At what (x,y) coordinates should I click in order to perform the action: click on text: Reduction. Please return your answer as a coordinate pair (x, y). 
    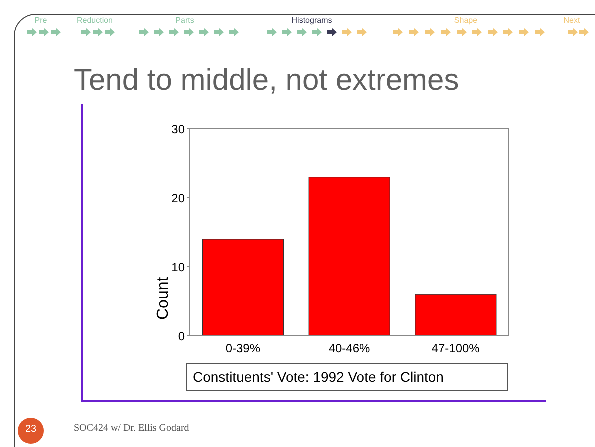
    Looking at the image, I should click on (95, 20).